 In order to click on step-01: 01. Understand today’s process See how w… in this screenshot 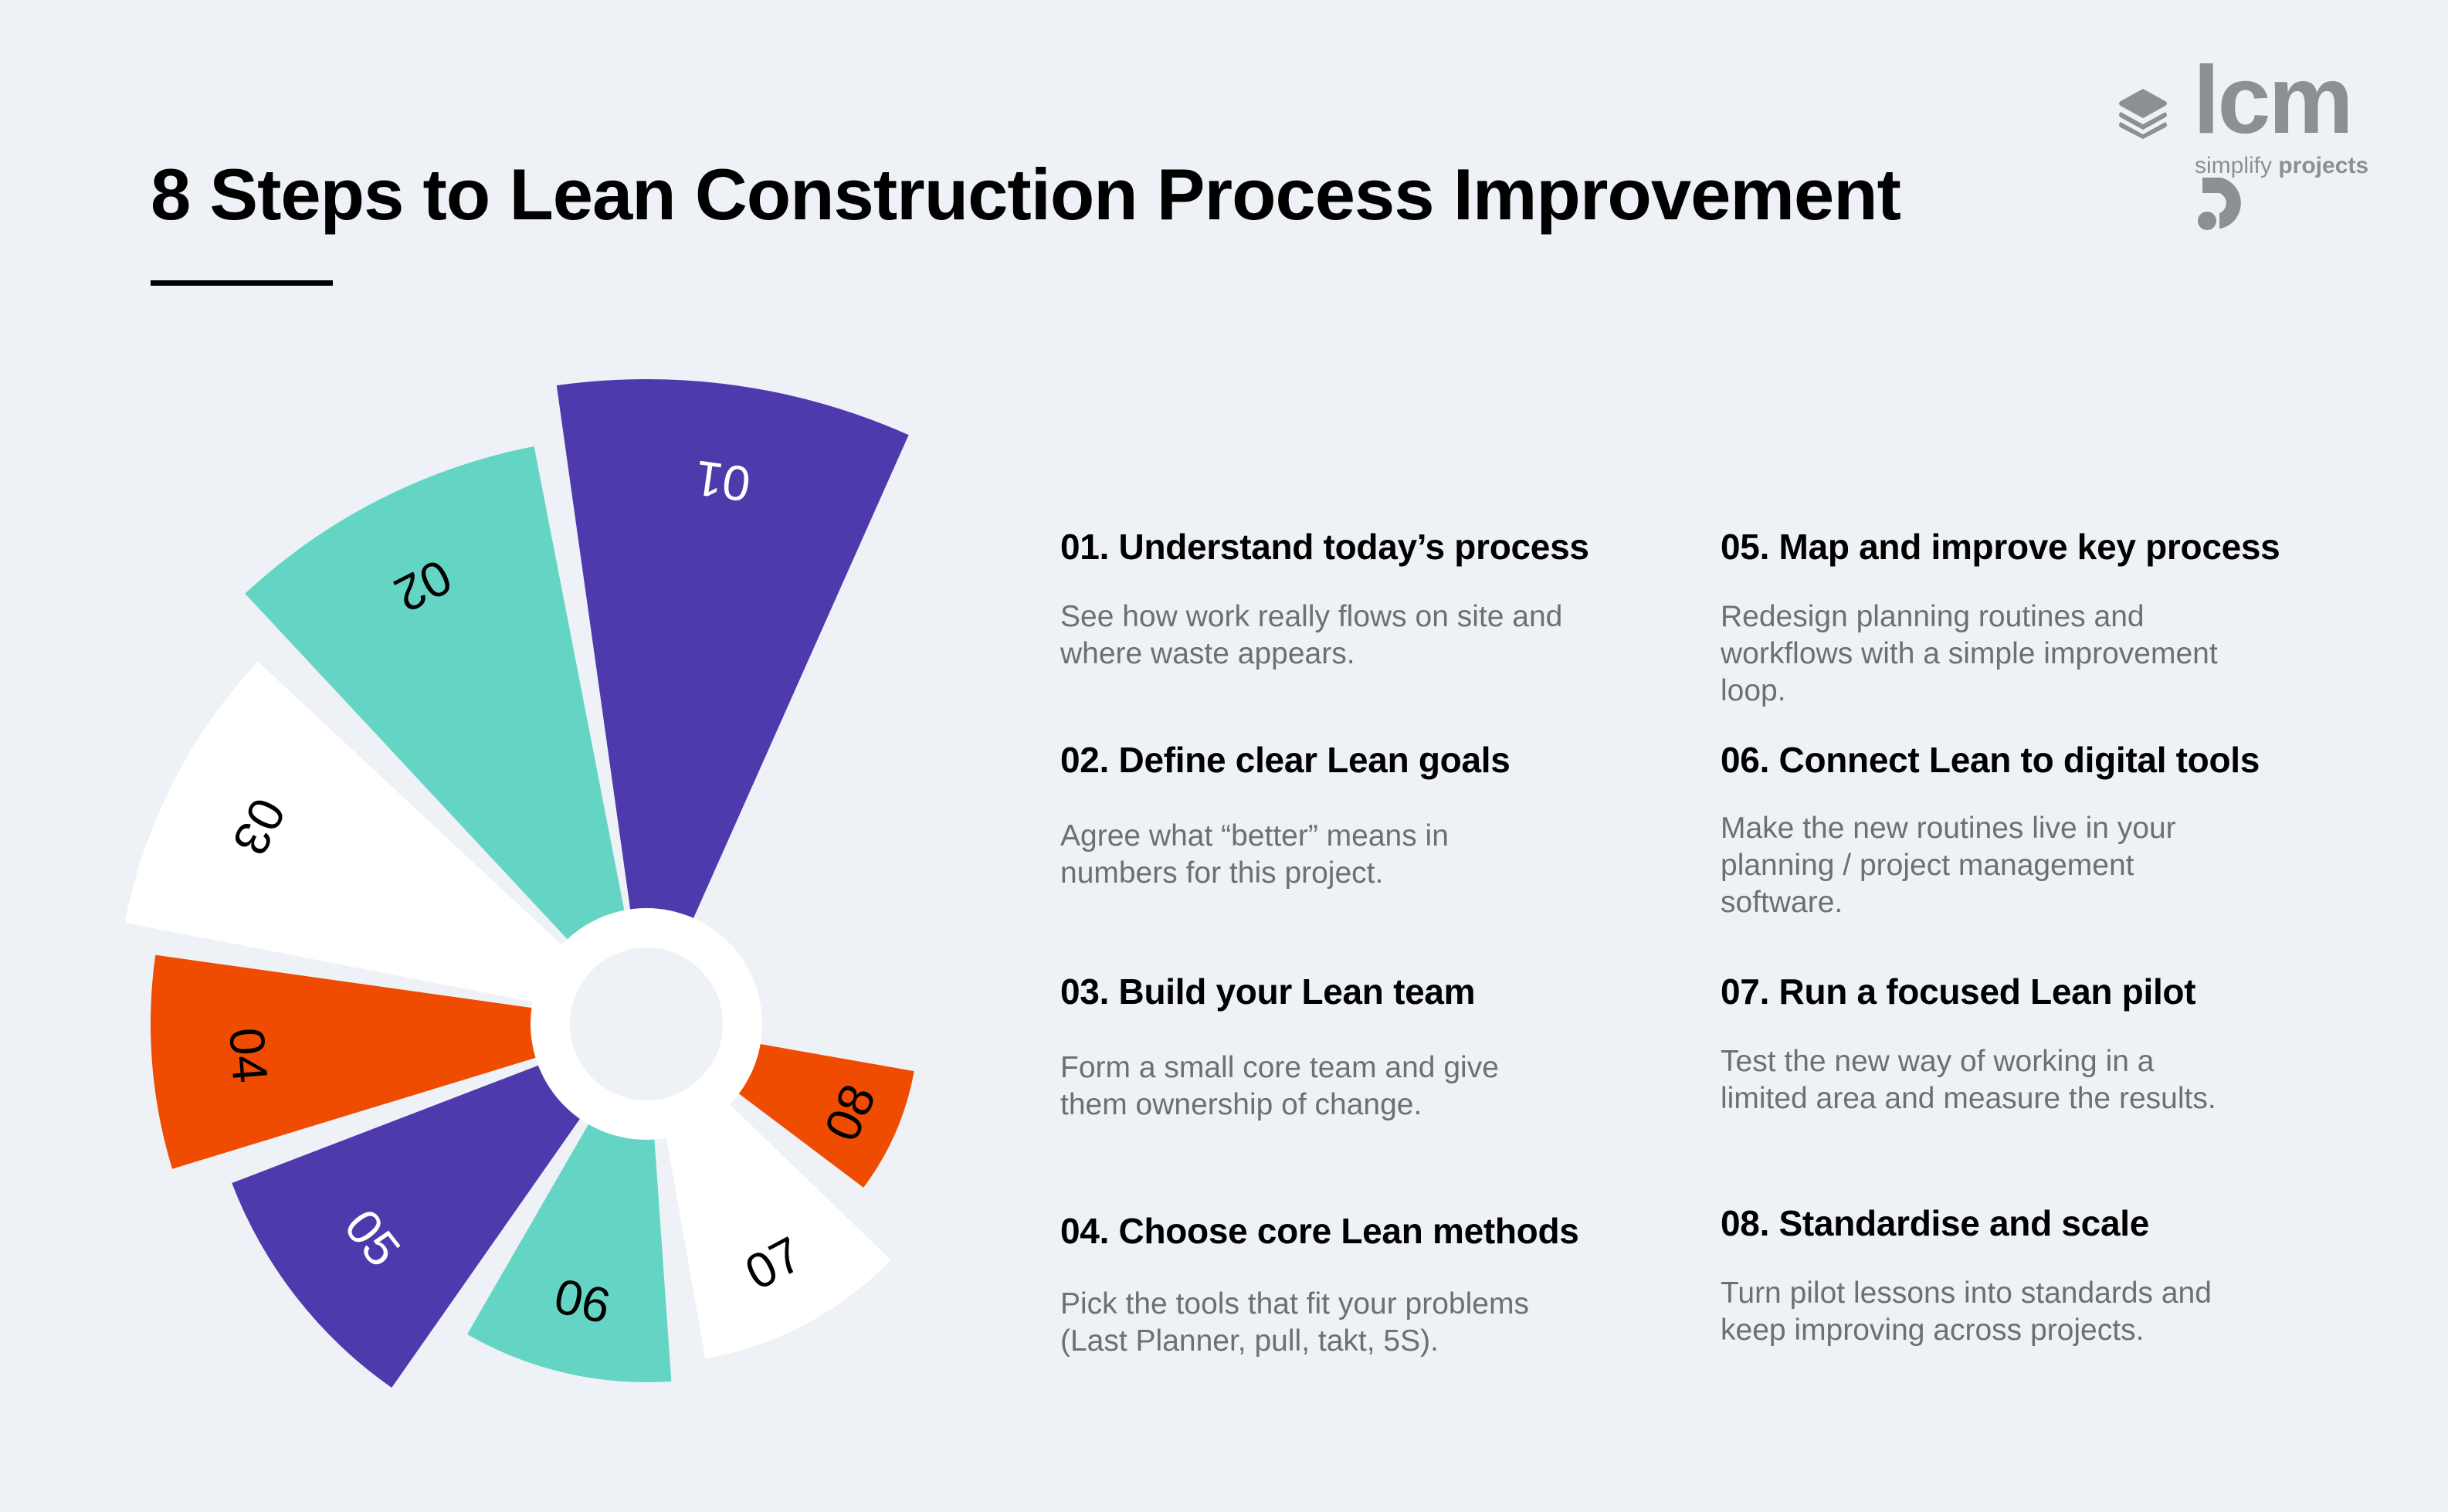, I will do `click(1354, 600)`.